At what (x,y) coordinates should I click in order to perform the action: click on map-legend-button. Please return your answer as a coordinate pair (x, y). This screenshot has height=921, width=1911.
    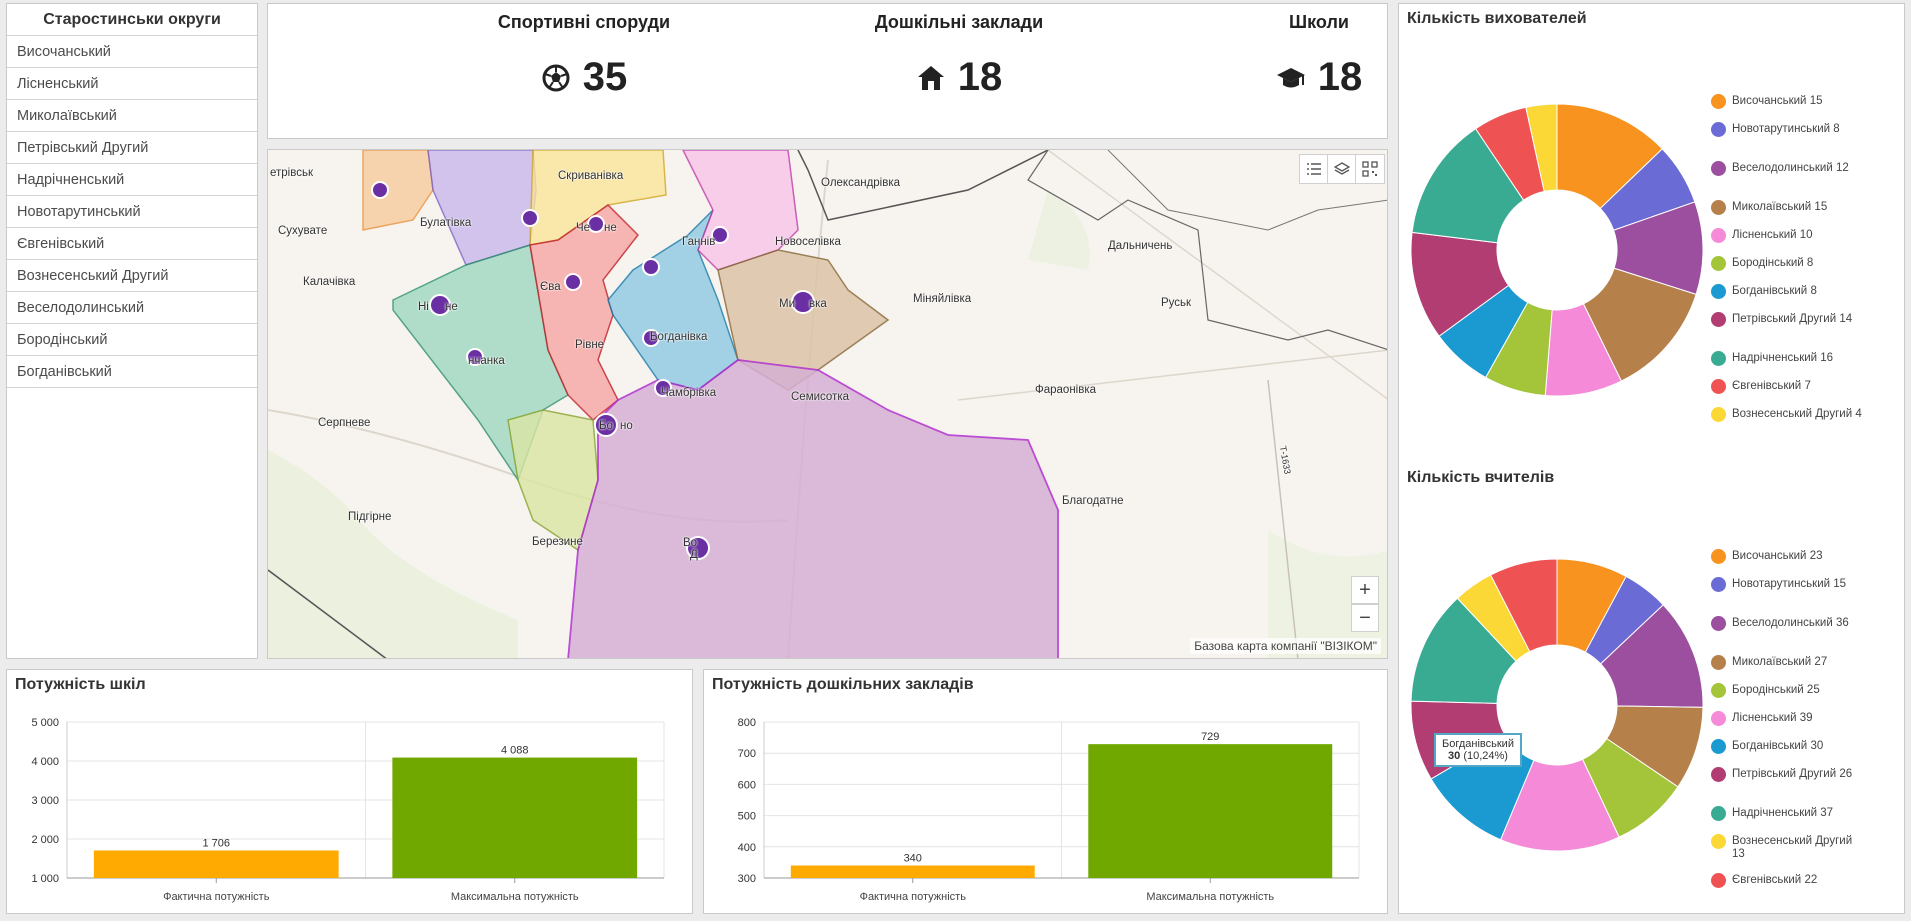
    Looking at the image, I should click on (1314, 169).